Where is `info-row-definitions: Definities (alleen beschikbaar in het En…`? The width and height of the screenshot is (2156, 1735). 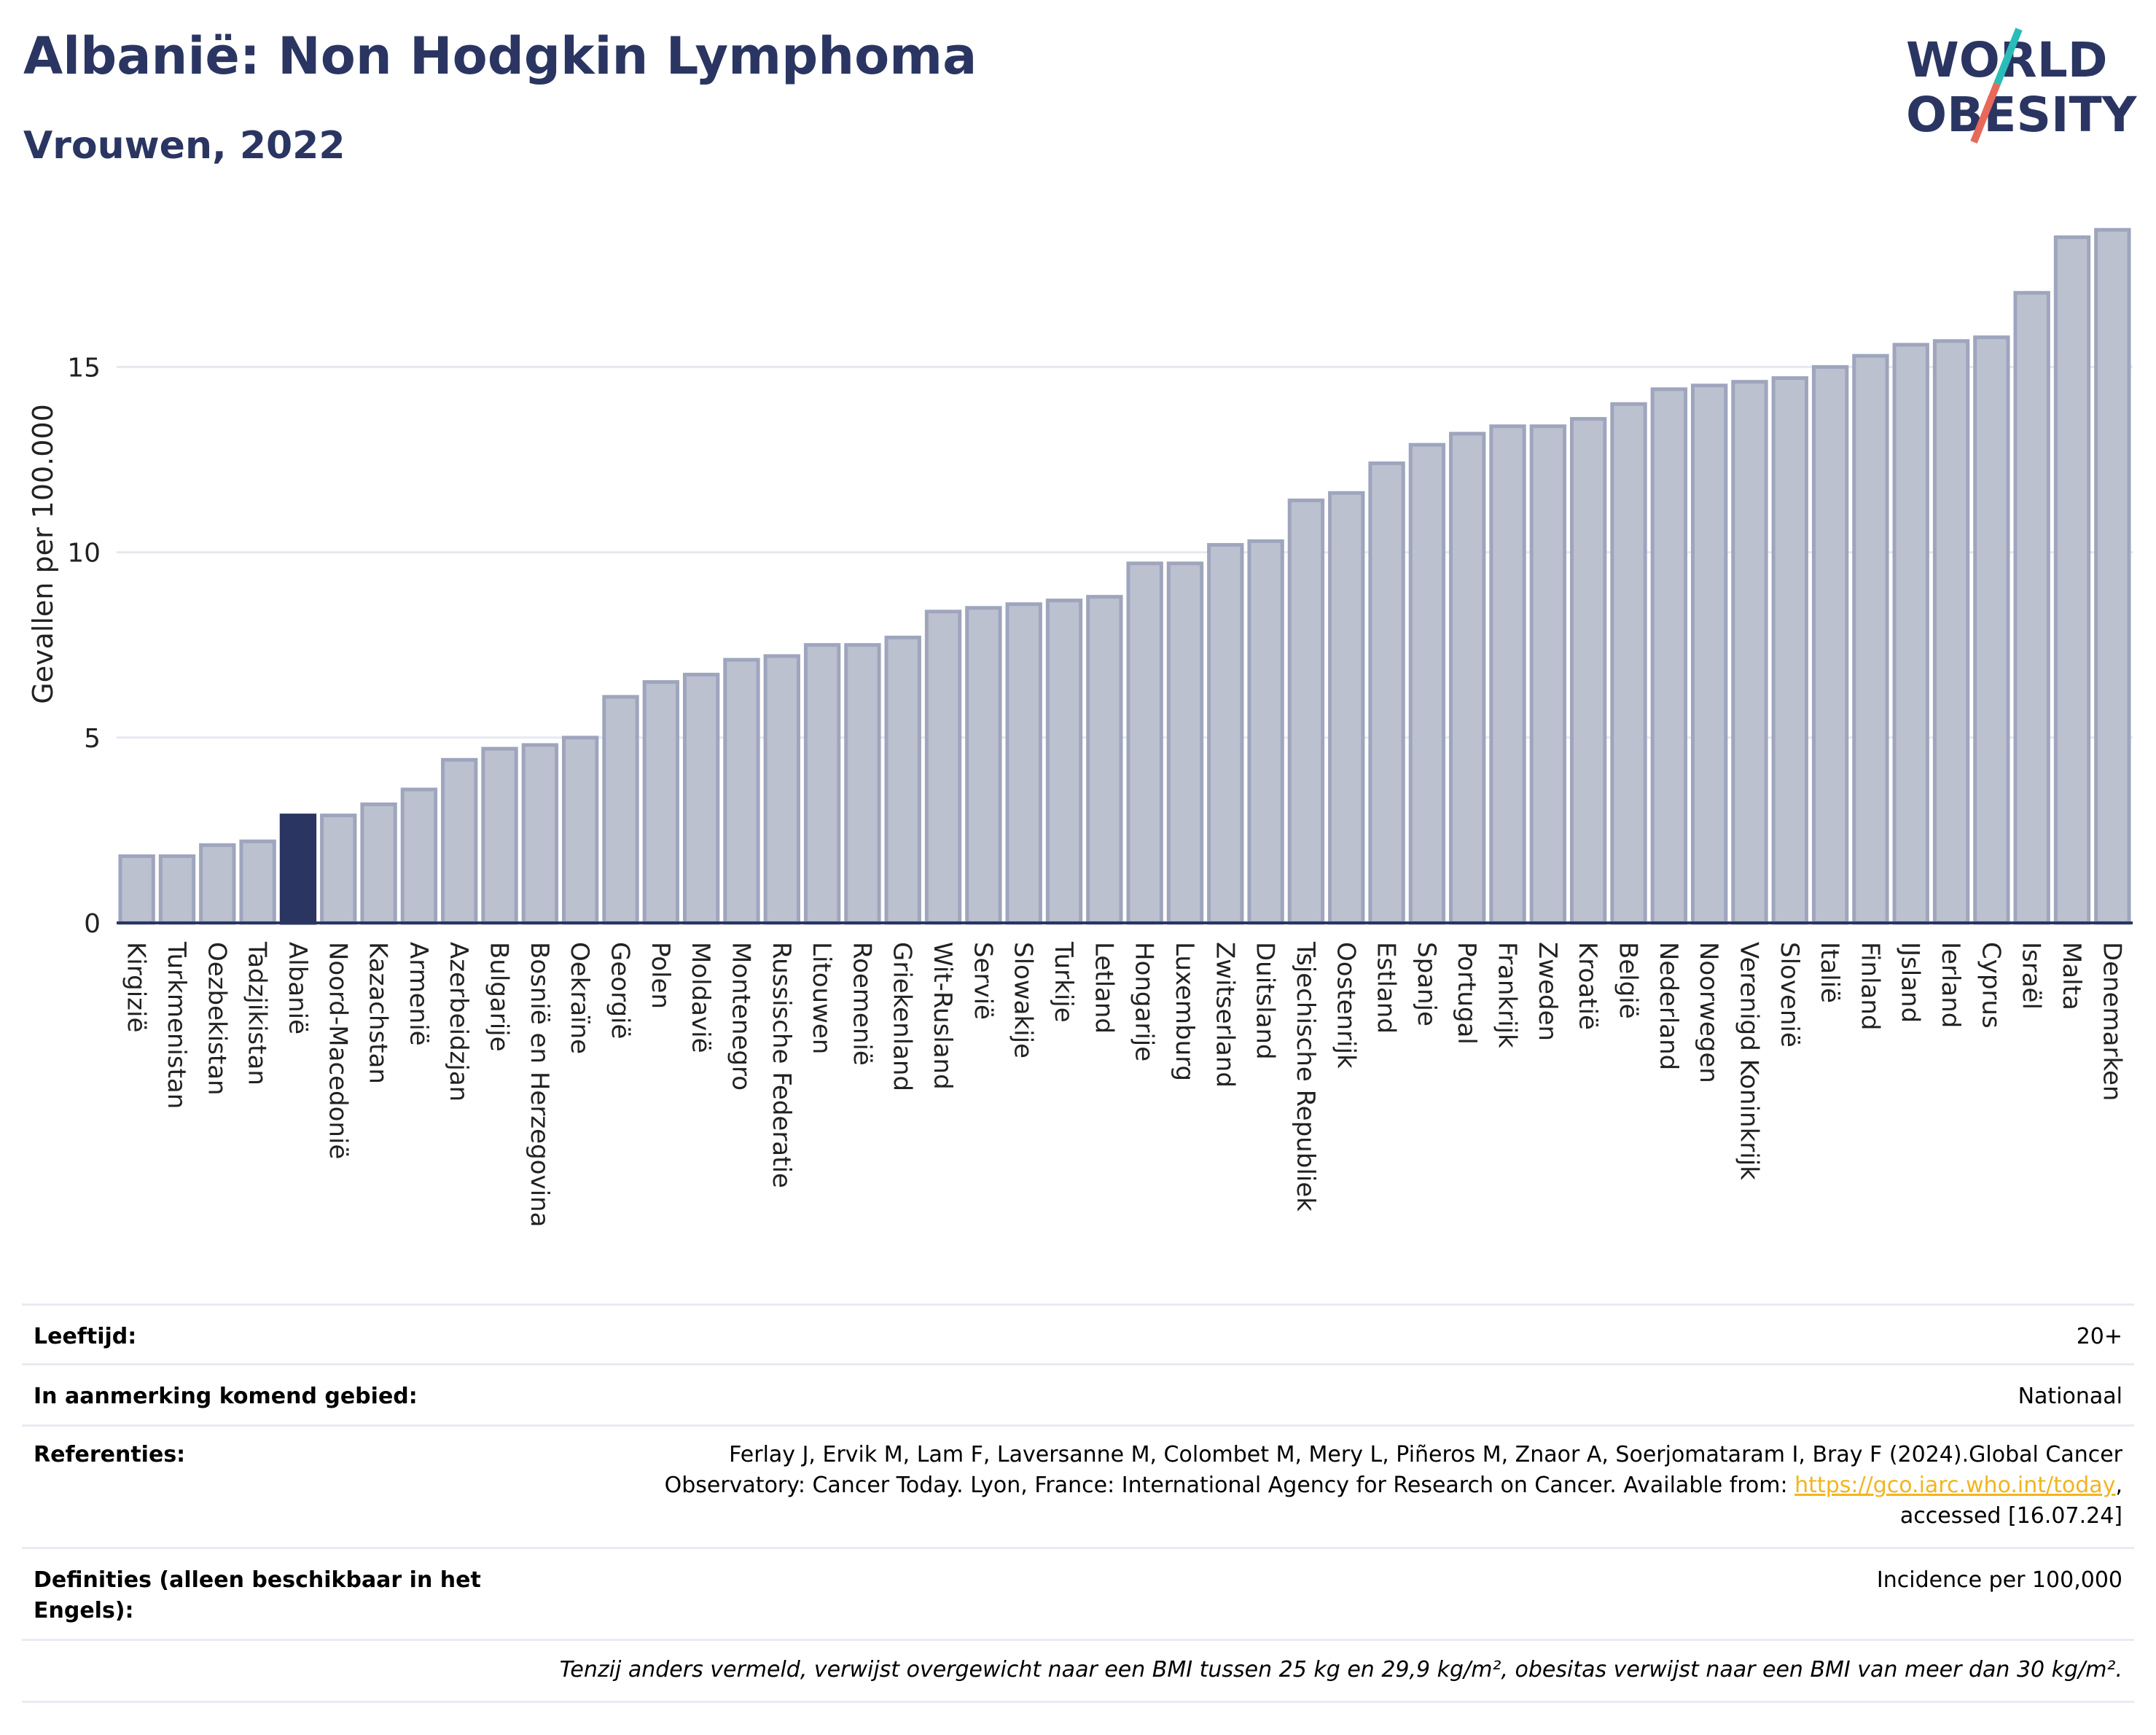
info-row-definitions: Definities (alleen beschikbaar in het En… is located at coordinates (1078, 1594).